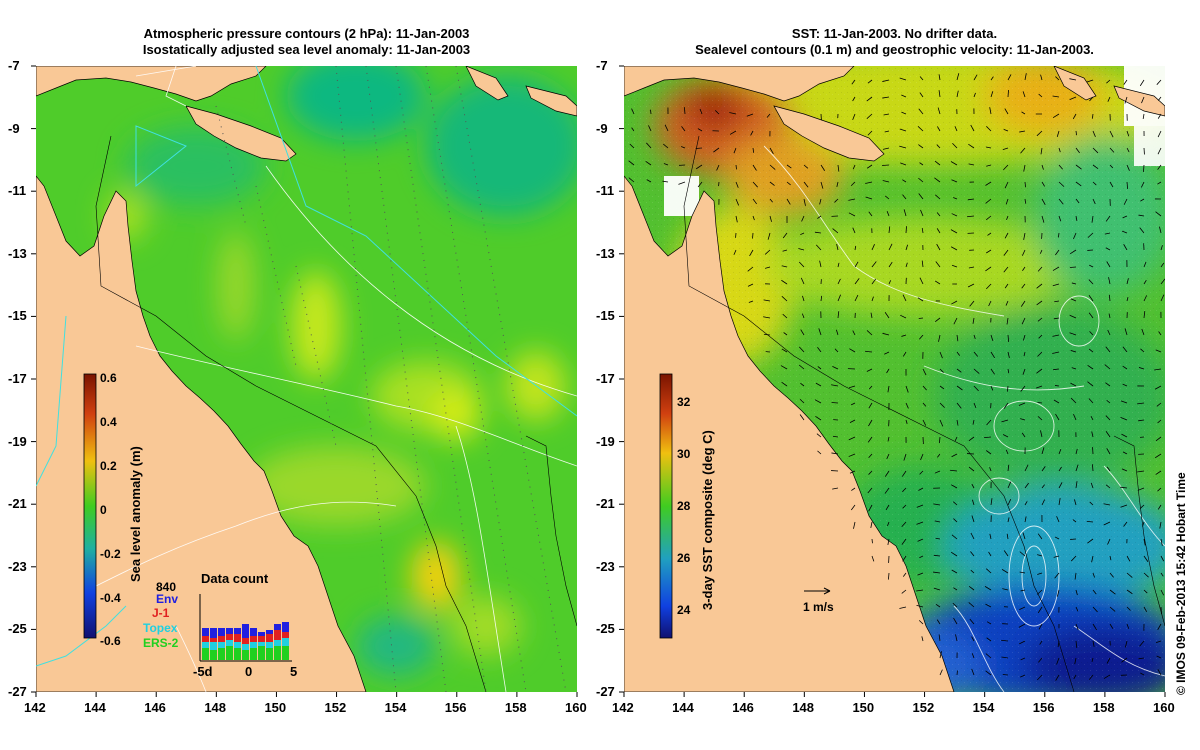 The image size is (1200, 750). Describe the element at coordinates (14, 65) in the screenshot. I see `lat-label-left: -7` at that location.